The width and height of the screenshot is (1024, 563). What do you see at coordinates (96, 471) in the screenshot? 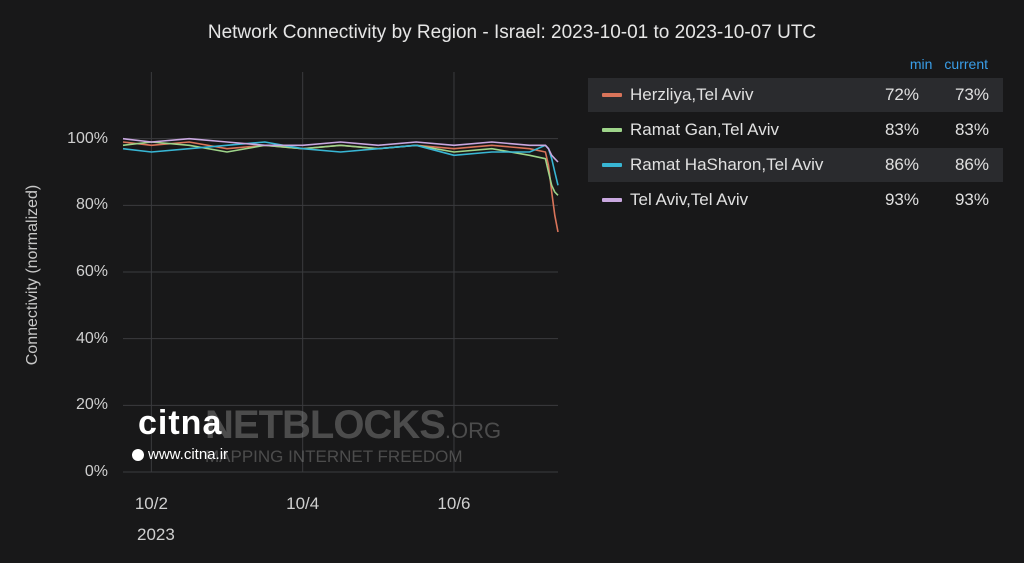
I see `y-tick-label: 0%` at bounding box center [96, 471].